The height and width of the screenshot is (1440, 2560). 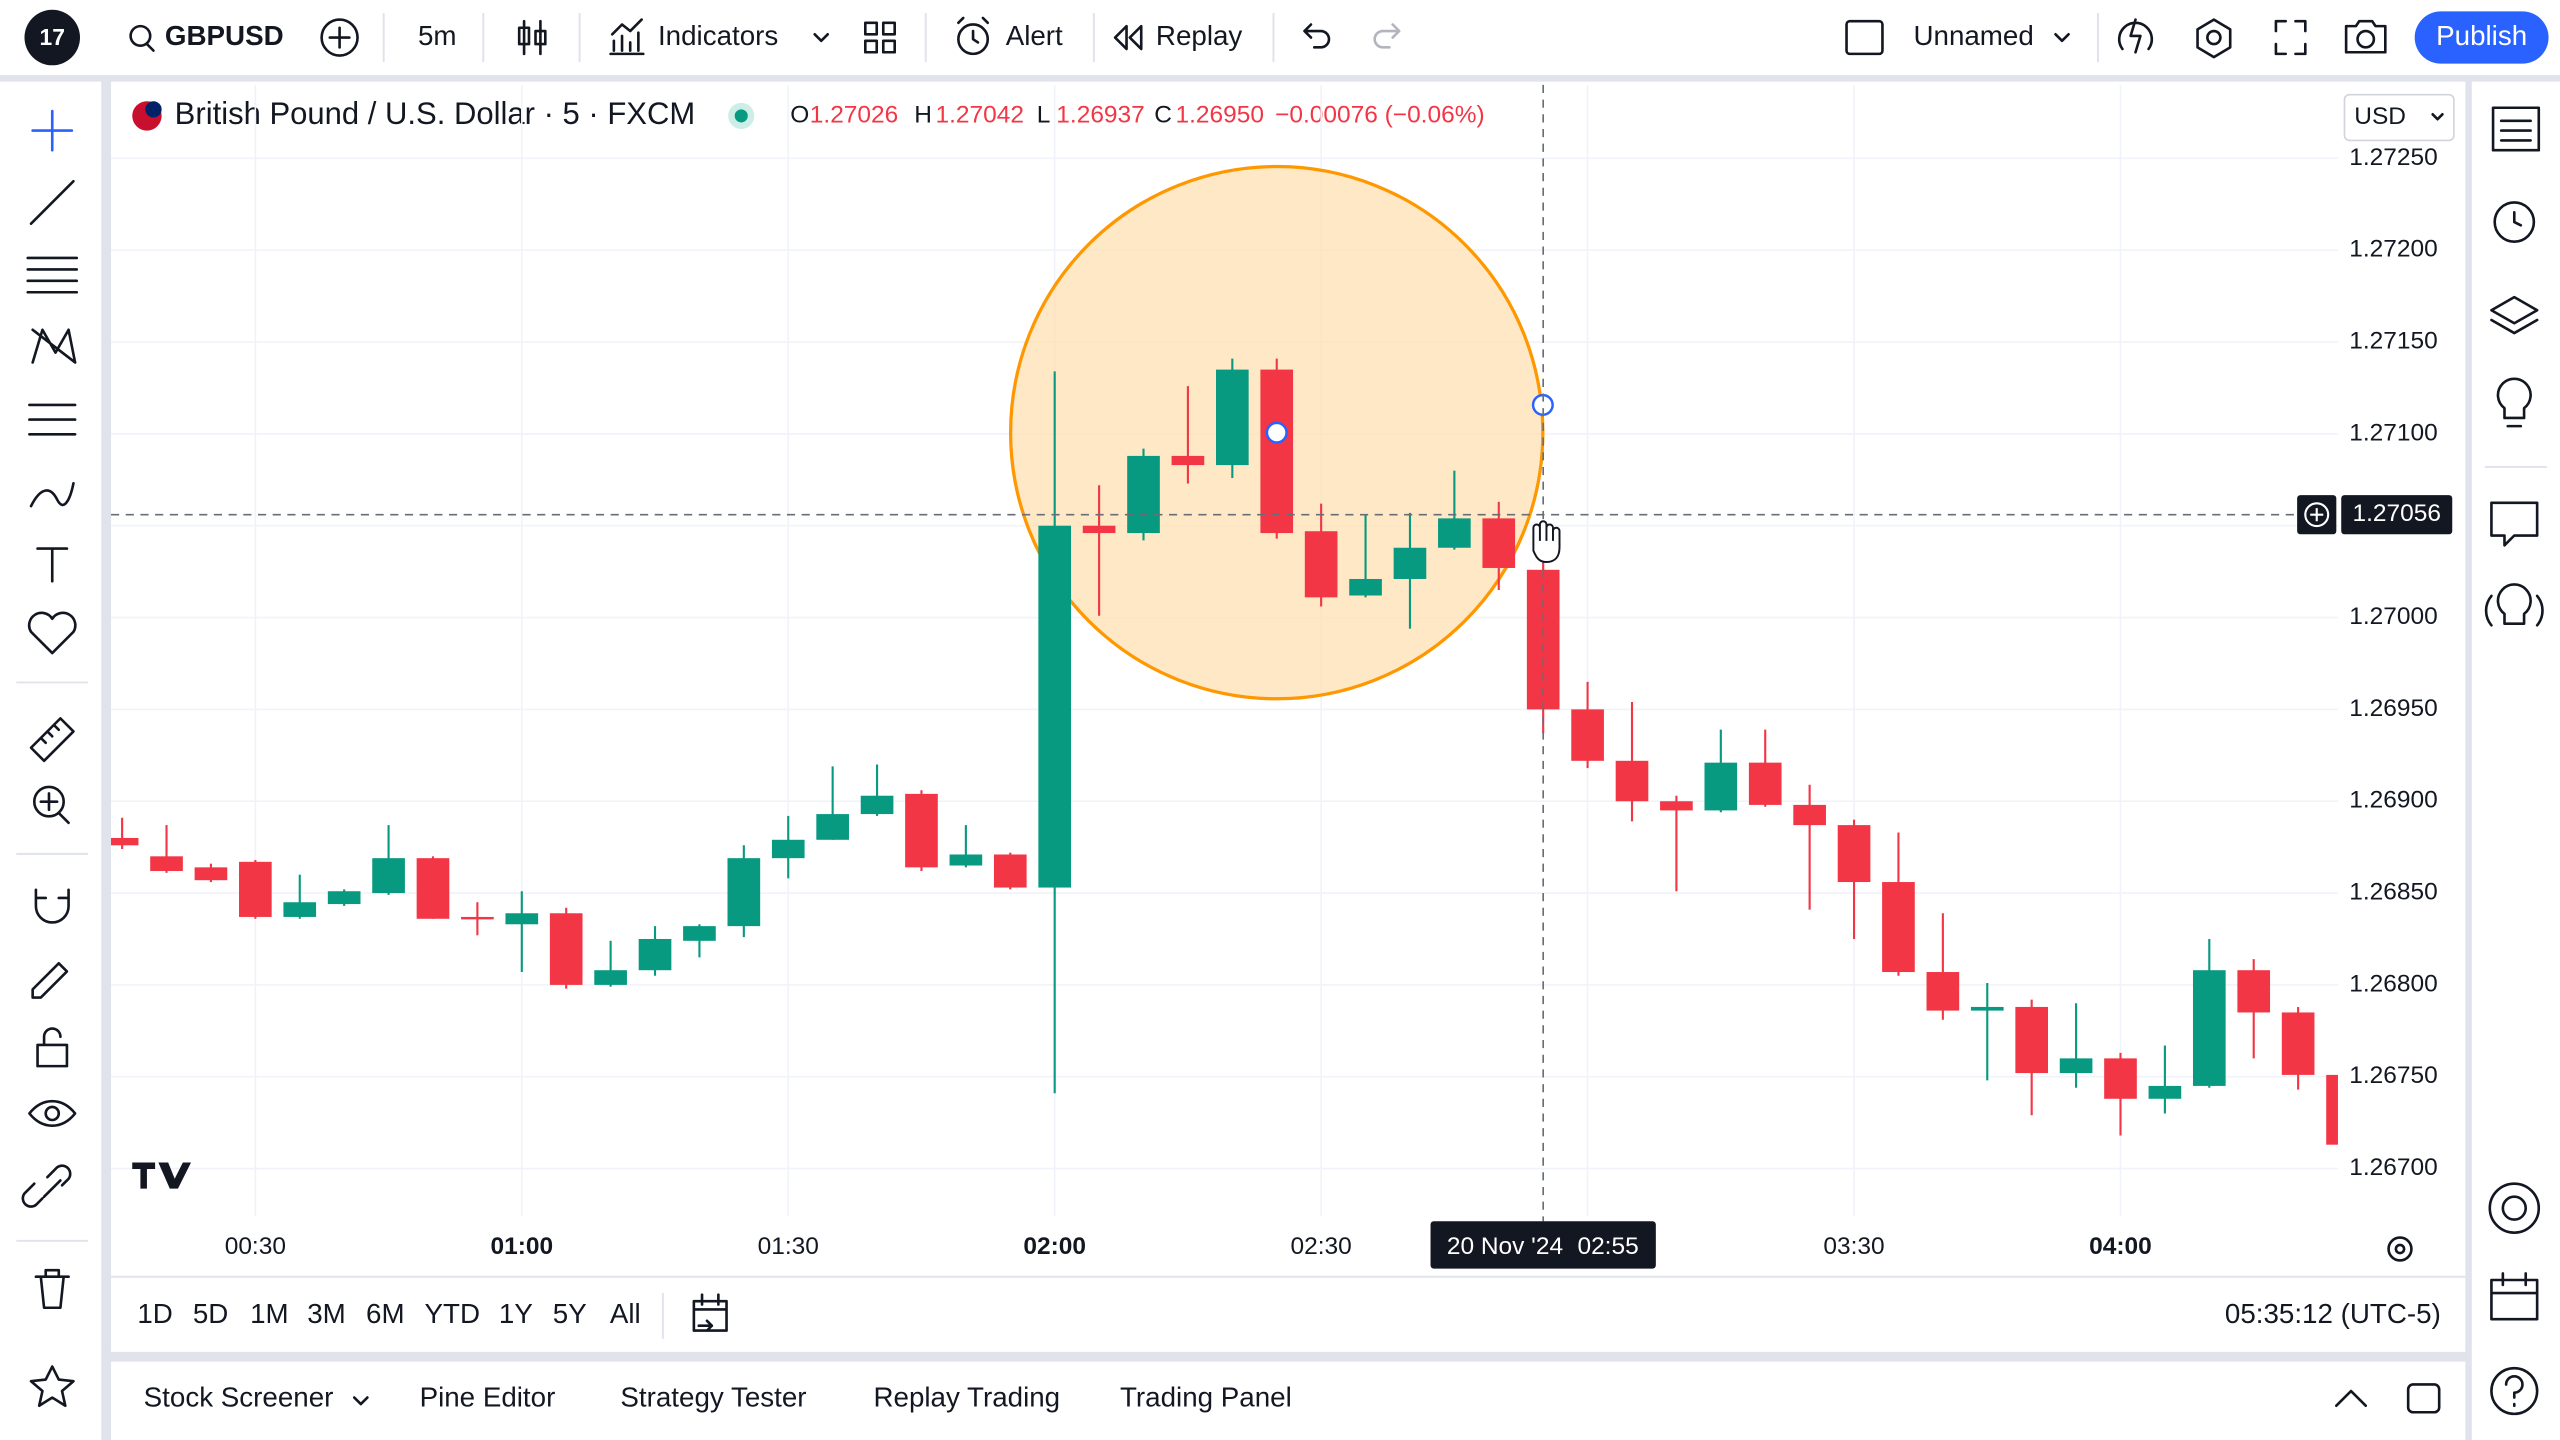 What do you see at coordinates (2290, 37) in the screenshot?
I see `fullscreen-button` at bounding box center [2290, 37].